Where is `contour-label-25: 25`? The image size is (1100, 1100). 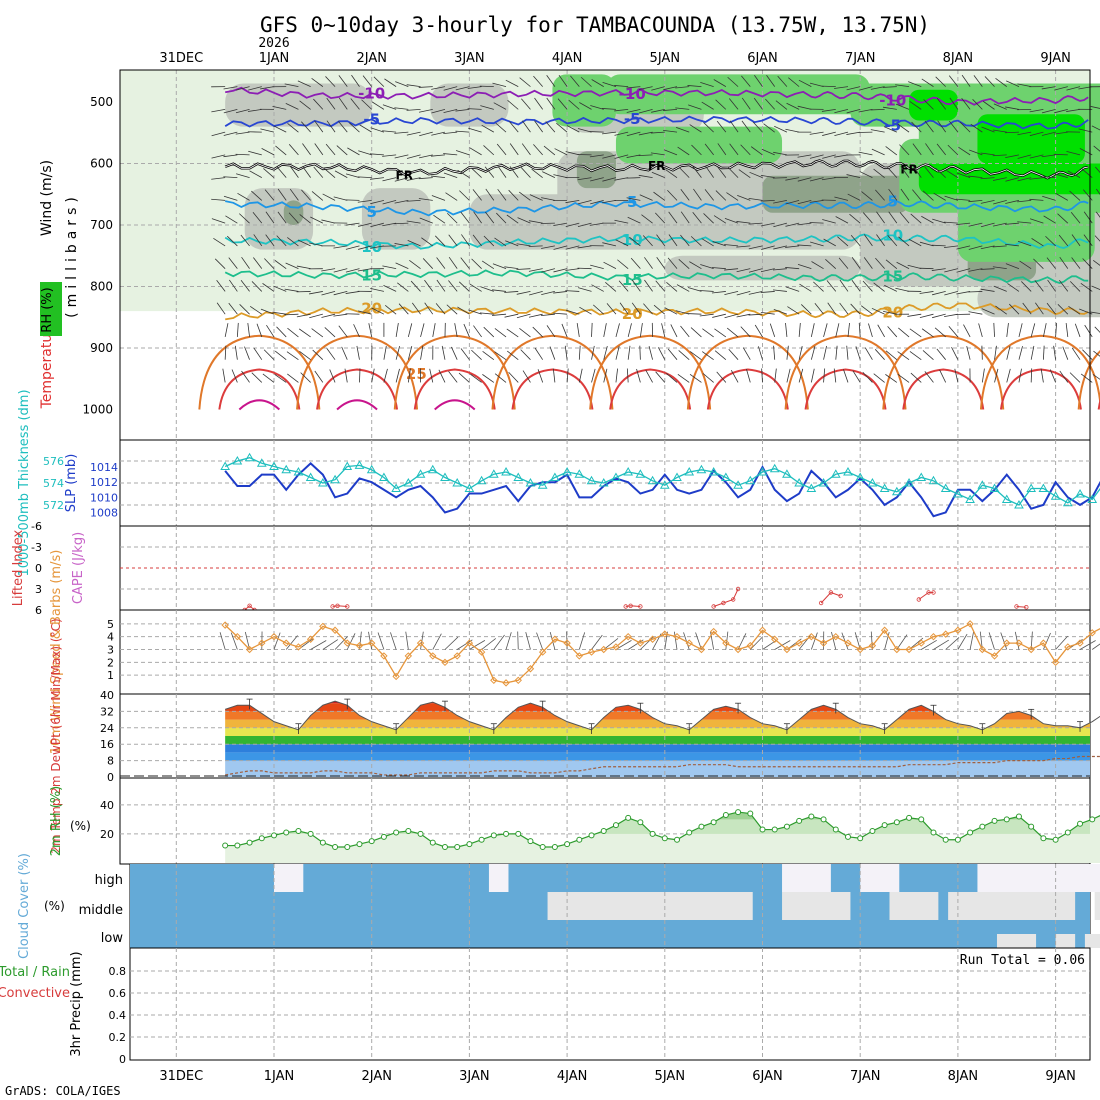 contour-label-25: 25 is located at coordinates (416, 374).